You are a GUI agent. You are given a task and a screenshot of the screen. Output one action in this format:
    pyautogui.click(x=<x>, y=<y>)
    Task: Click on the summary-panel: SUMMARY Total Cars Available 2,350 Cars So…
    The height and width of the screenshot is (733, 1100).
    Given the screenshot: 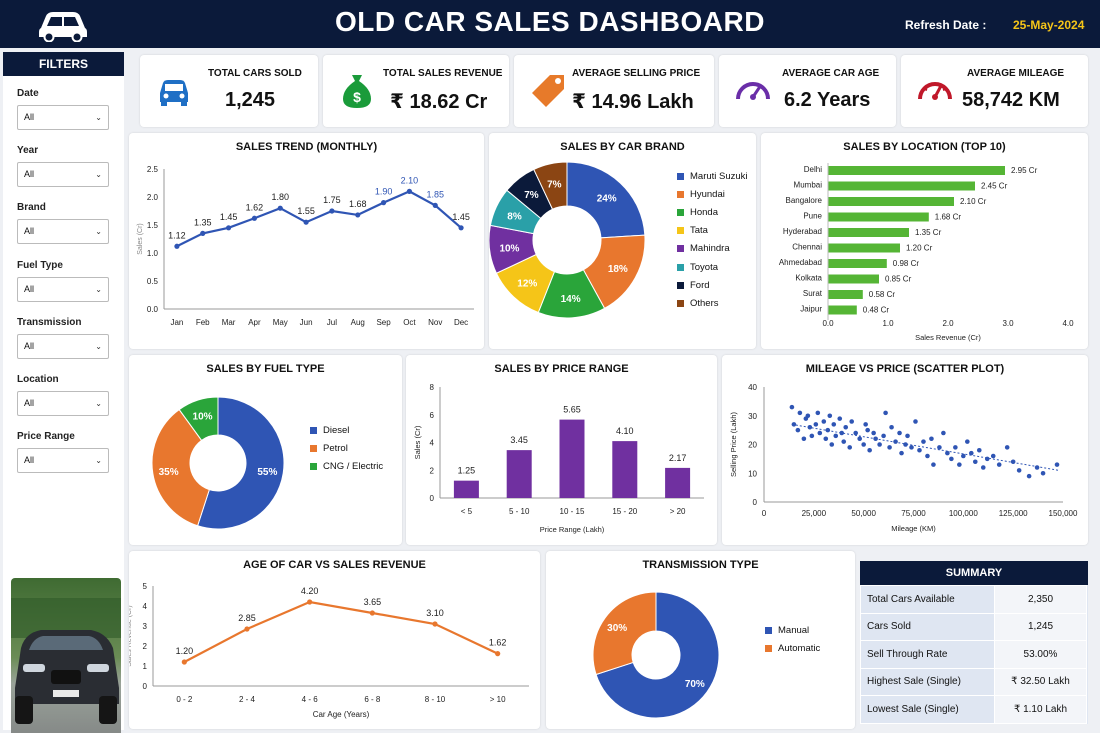 What is the action you would take?
    pyautogui.click(x=974, y=642)
    